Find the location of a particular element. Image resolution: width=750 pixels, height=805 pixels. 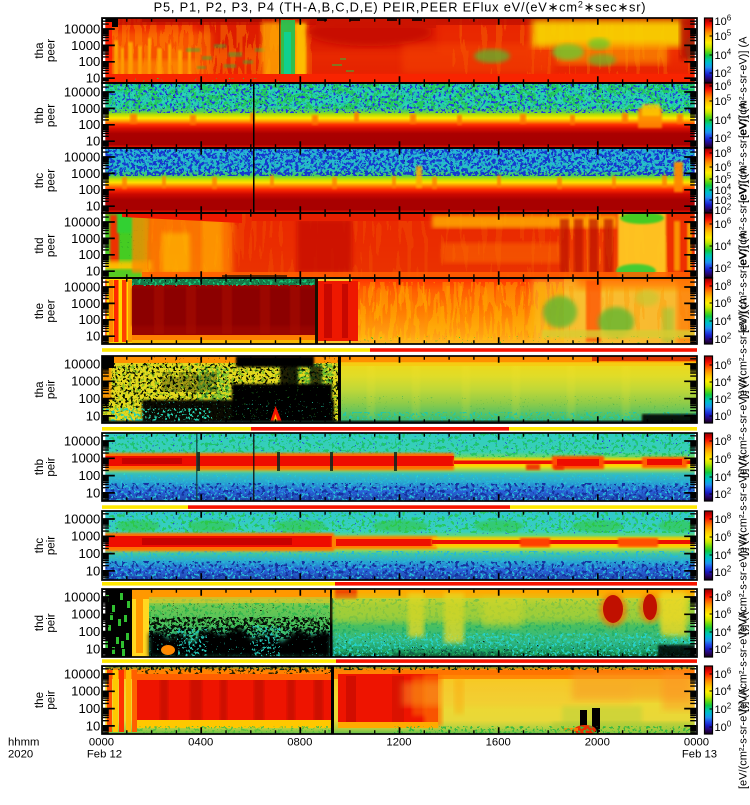

svg-text: Feb 13 is located at coordinates (699, 755).